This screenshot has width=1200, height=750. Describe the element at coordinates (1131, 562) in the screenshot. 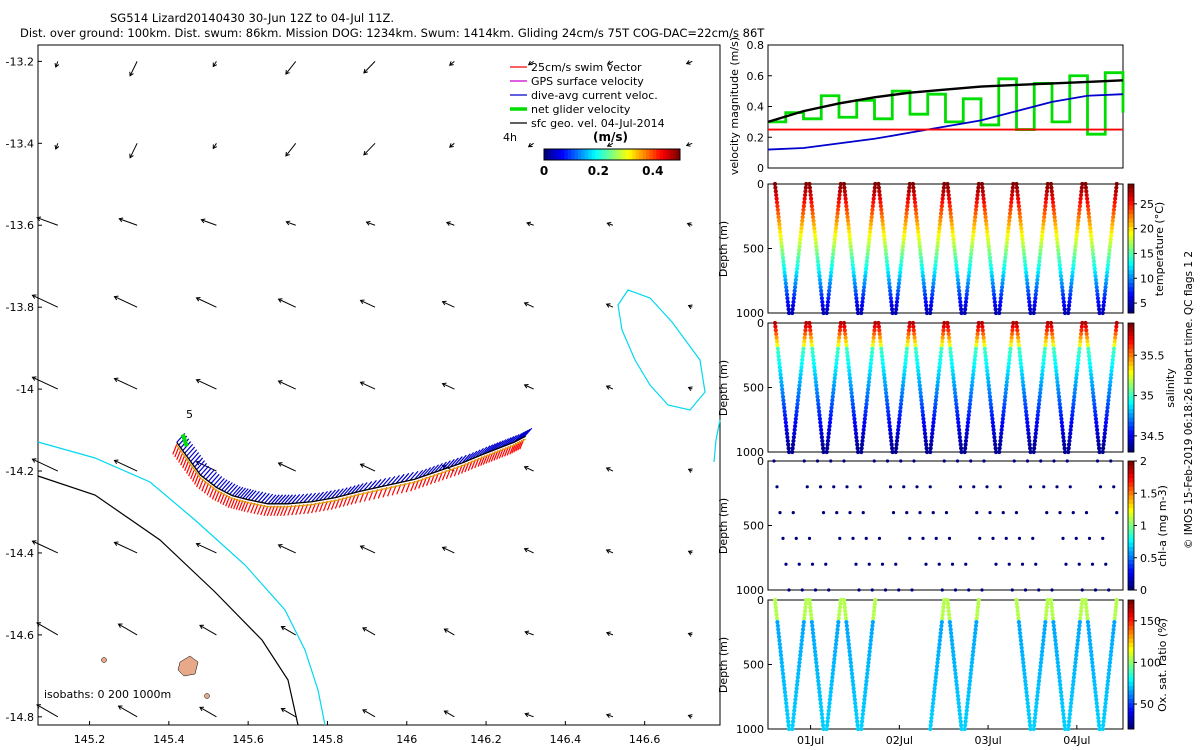

I see `chla-colorbar-swatch` at that location.